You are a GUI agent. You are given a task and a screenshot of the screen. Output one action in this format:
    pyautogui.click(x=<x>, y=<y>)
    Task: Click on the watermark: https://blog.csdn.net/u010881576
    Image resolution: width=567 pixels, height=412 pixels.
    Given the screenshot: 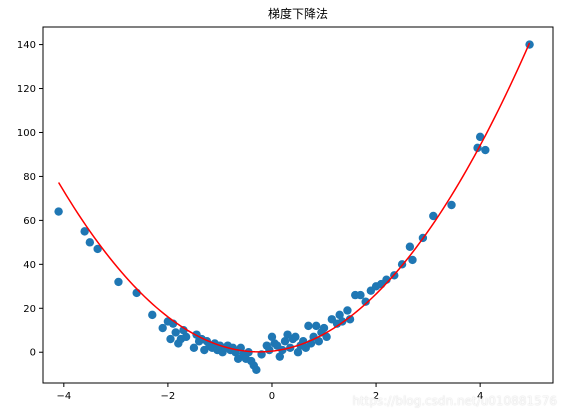 What is the action you would take?
    pyautogui.click(x=454, y=401)
    